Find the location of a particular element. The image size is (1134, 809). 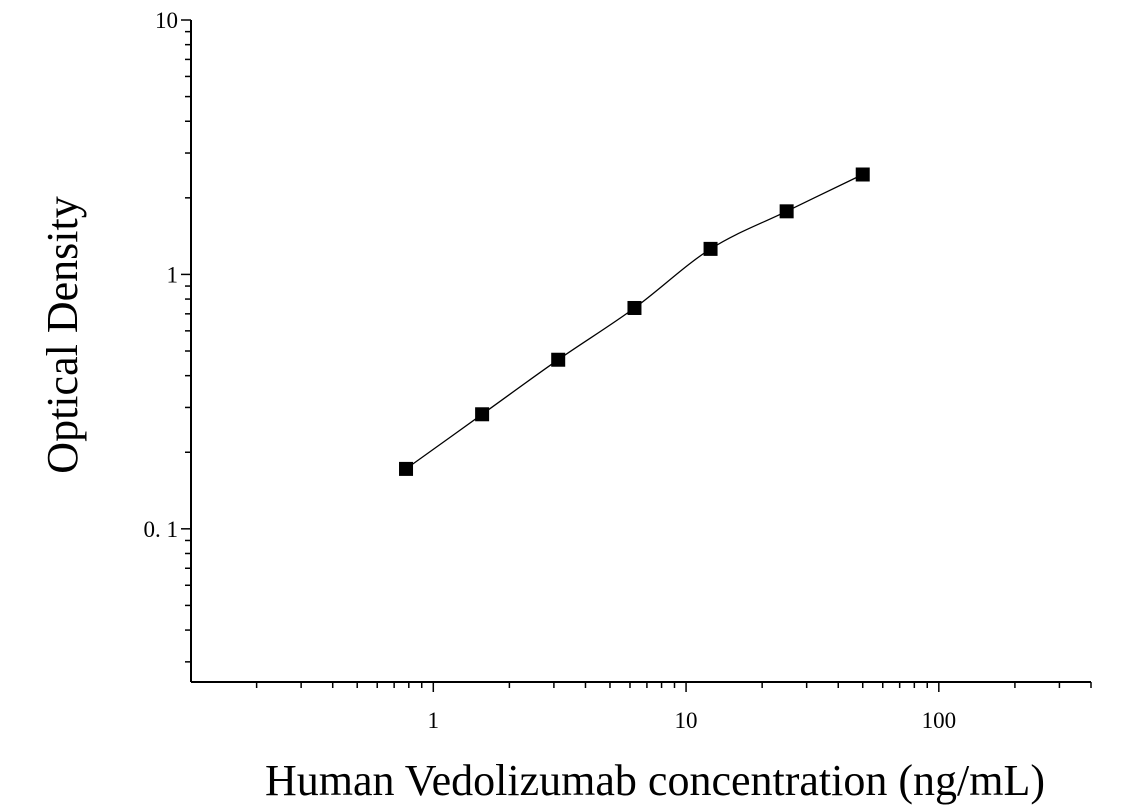

y-tick-label: 0. 1 is located at coordinates (161, 529).